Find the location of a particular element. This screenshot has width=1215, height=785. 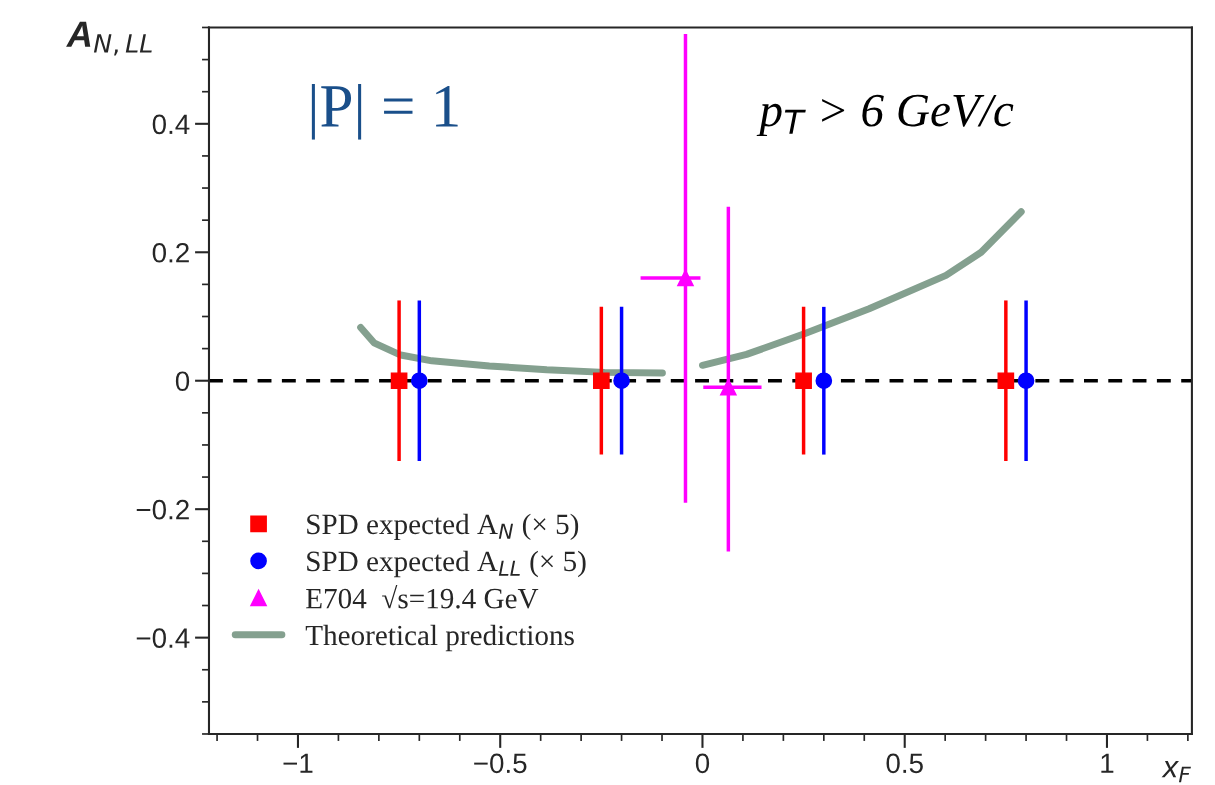

x-tick-label: −0.5 is located at coordinates (500, 763).